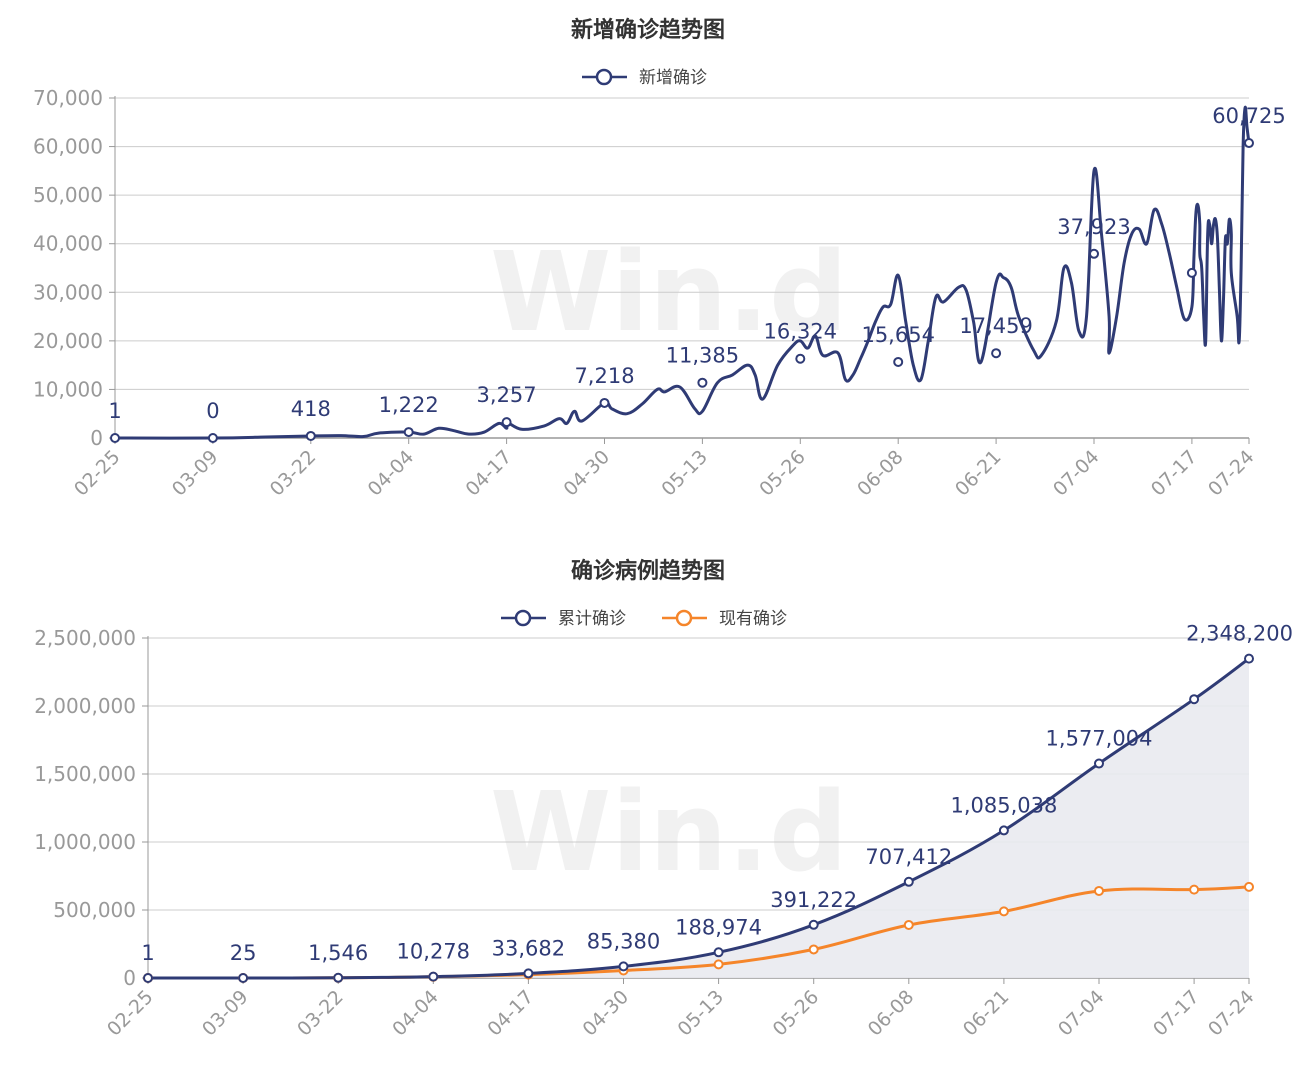 This screenshot has width=1295, height=1081. I want to click on data-label: 60,725, so click(1248, 116).